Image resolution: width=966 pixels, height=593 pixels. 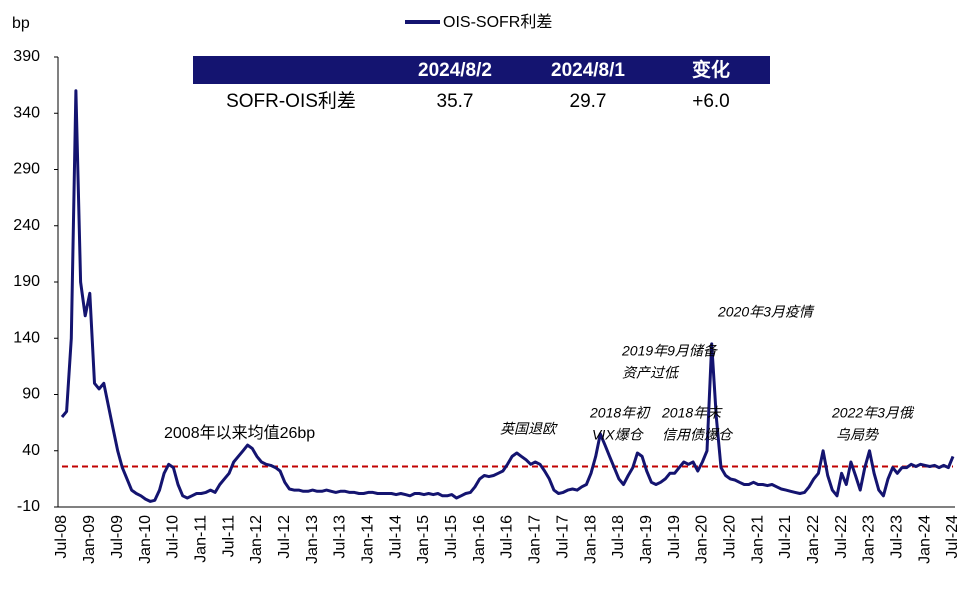 What do you see at coordinates (651, 373) in the screenshot?
I see `annotation: 资产过低` at bounding box center [651, 373].